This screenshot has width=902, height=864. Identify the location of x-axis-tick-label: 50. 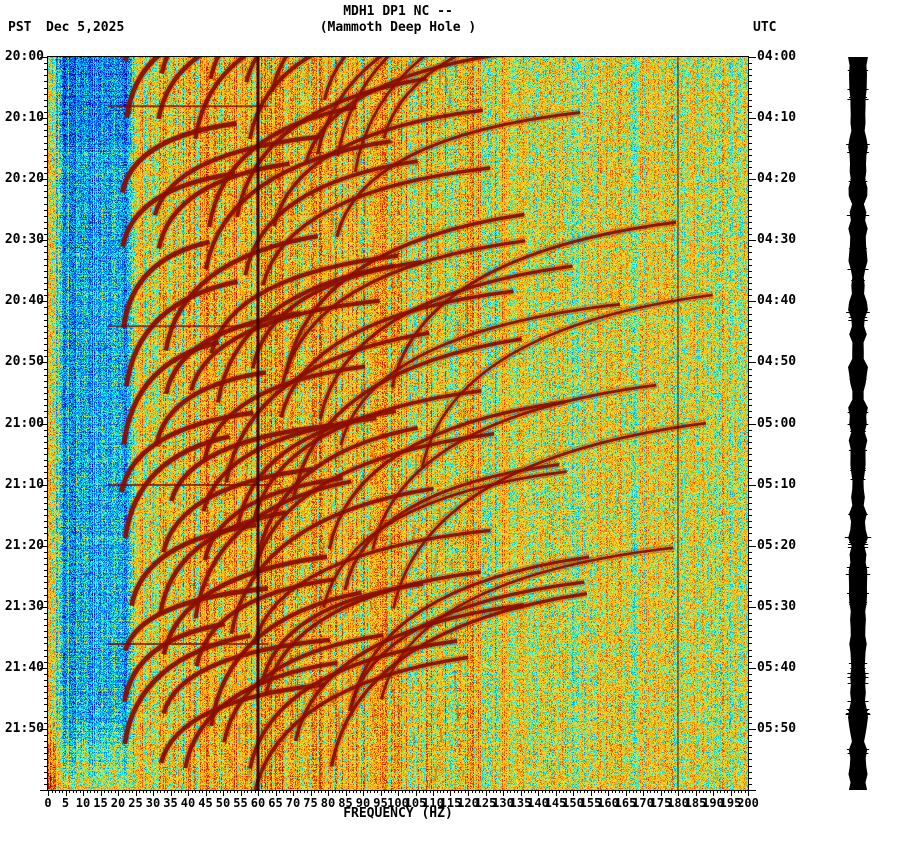
(223, 803).